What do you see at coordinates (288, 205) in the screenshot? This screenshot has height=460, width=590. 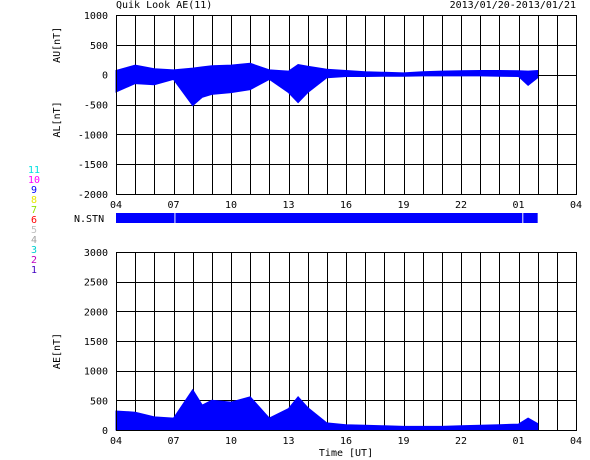 I see `aual-xtick-label: 13` at bounding box center [288, 205].